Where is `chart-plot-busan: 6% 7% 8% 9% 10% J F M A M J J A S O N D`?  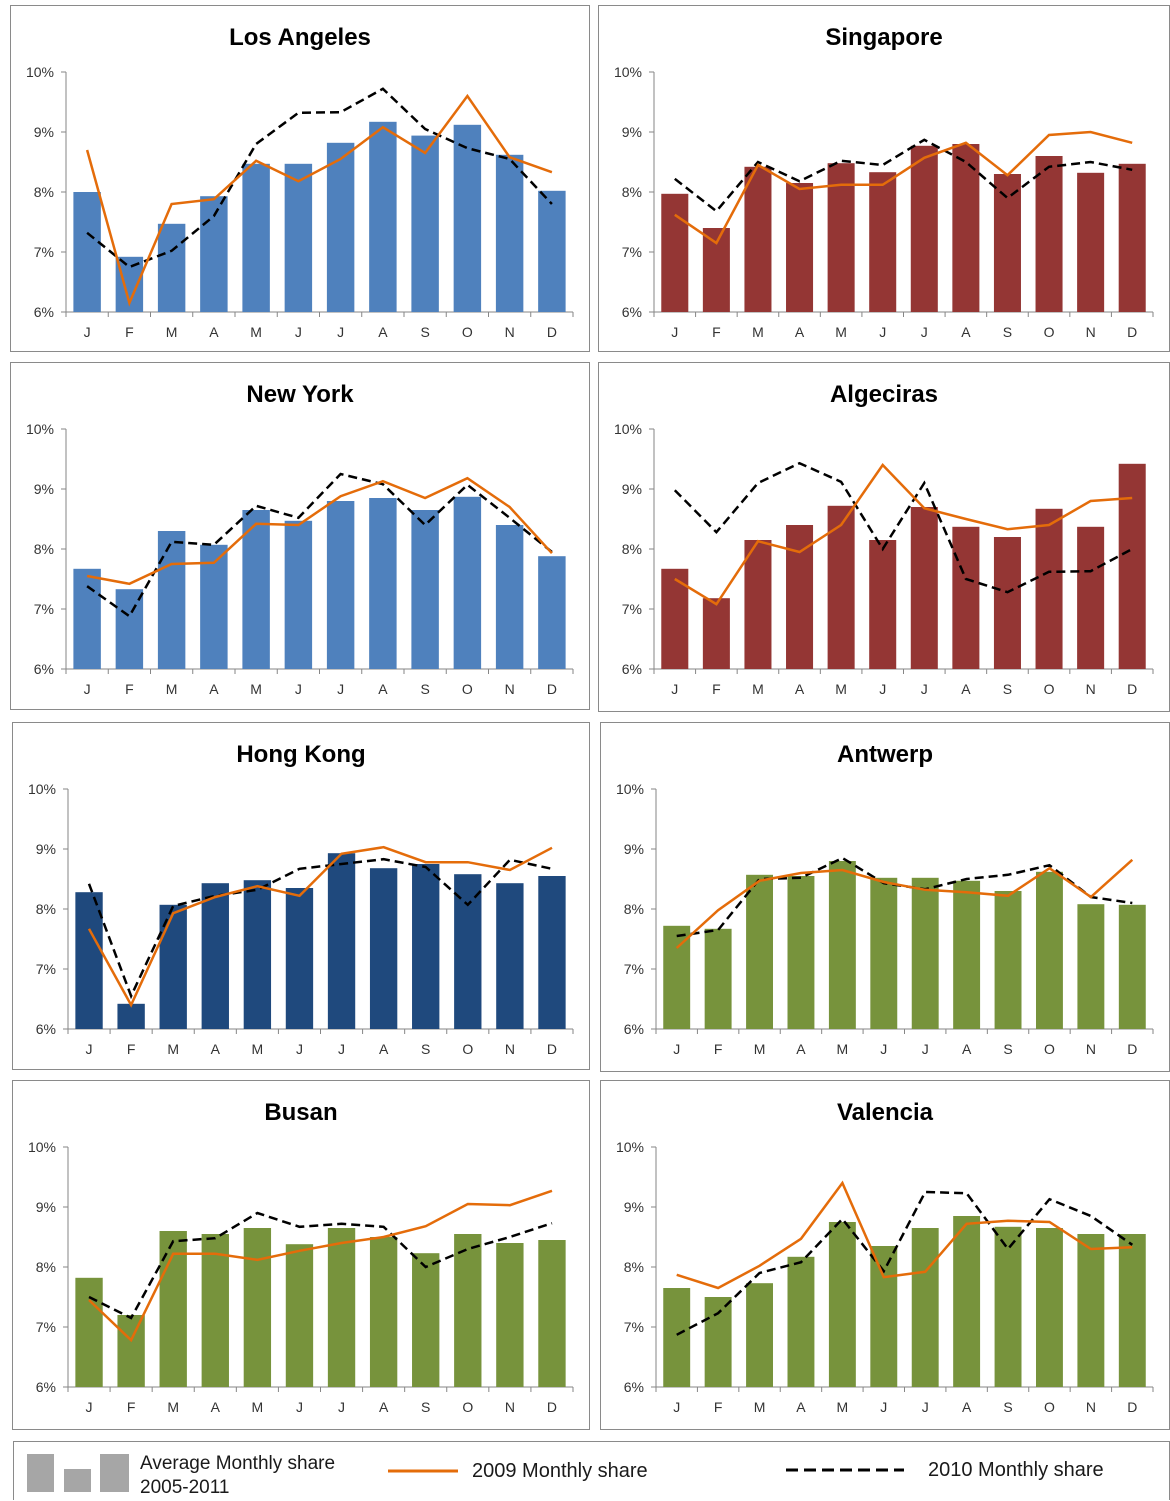 chart-plot-busan: 6% 7% 8% 9% 10% J F M A M J J A S O N D is located at coordinates (301, 1277).